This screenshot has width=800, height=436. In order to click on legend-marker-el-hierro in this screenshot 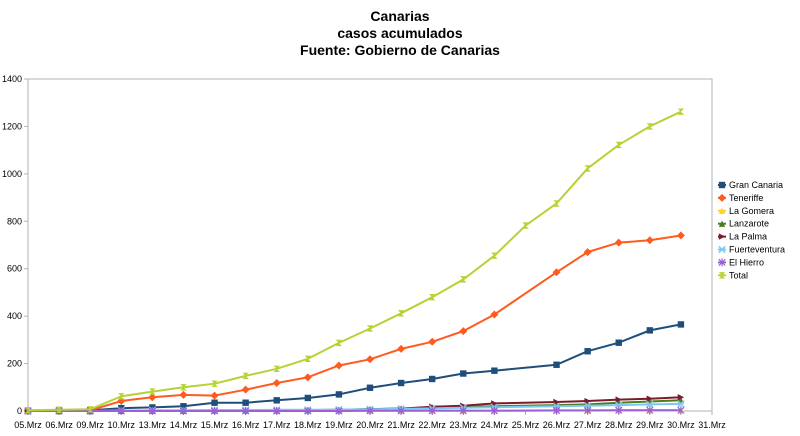, I will do `click(722, 262)`.